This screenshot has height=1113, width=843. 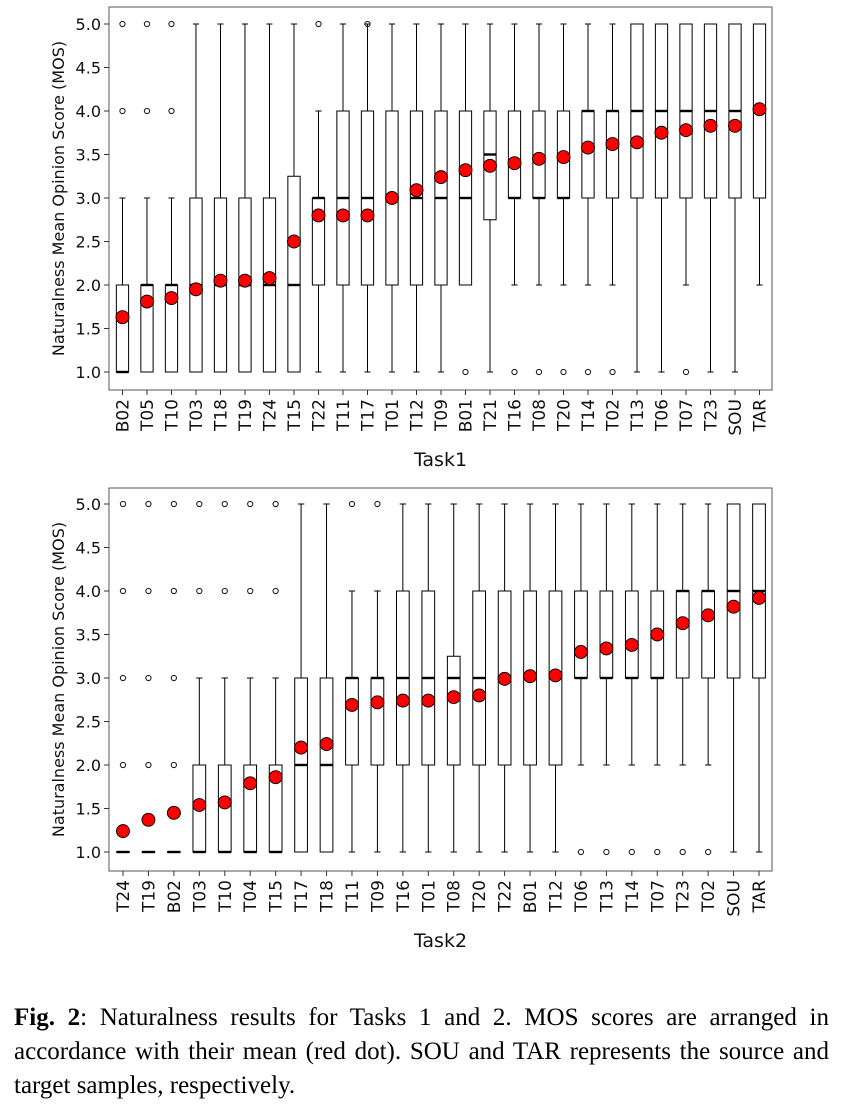 I want to click on mean-dot-t21, so click(x=490, y=165).